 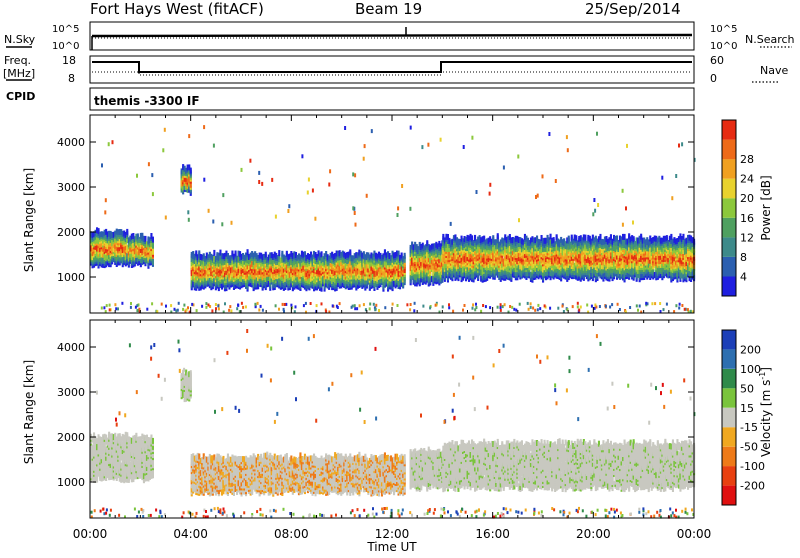 What do you see at coordinates (19, 73) in the screenshot?
I see `freq-unit: [MHz]` at bounding box center [19, 73].